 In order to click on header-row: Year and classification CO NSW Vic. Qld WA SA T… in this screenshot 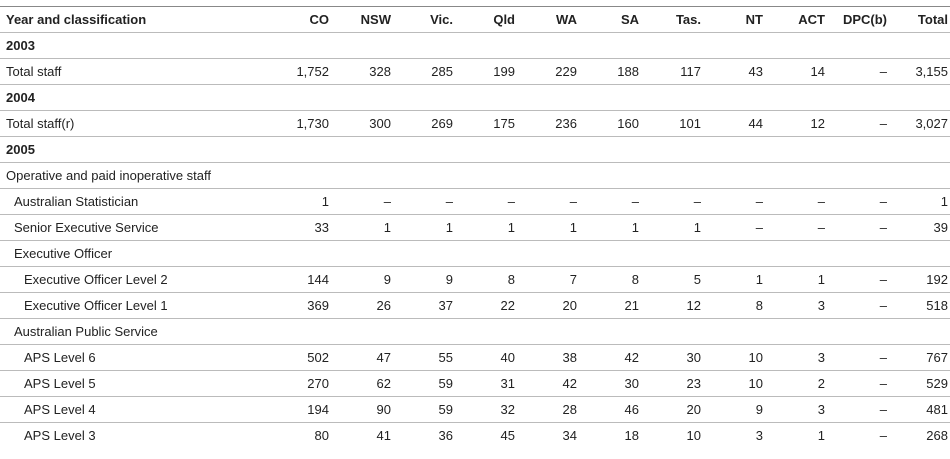, I will do `click(475, 19)`.